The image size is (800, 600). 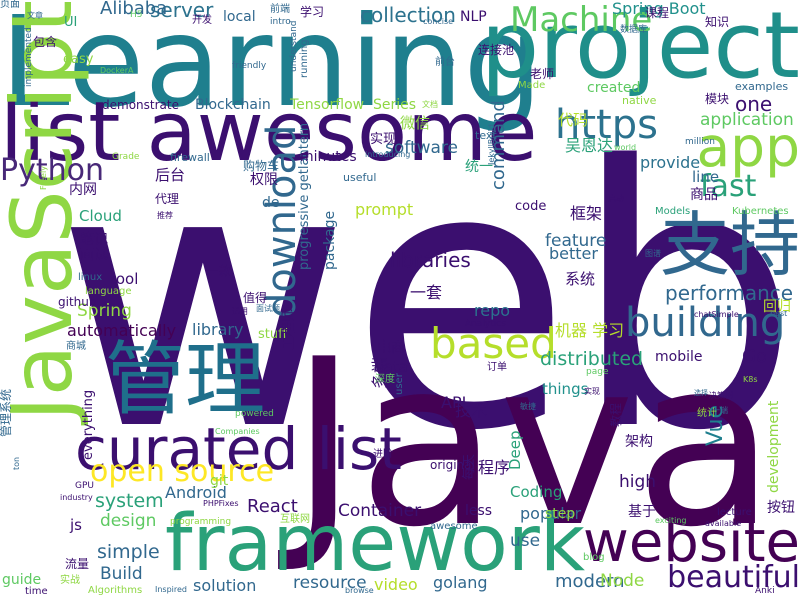 I want to click on cloud-word: Coding, so click(x=536, y=492).